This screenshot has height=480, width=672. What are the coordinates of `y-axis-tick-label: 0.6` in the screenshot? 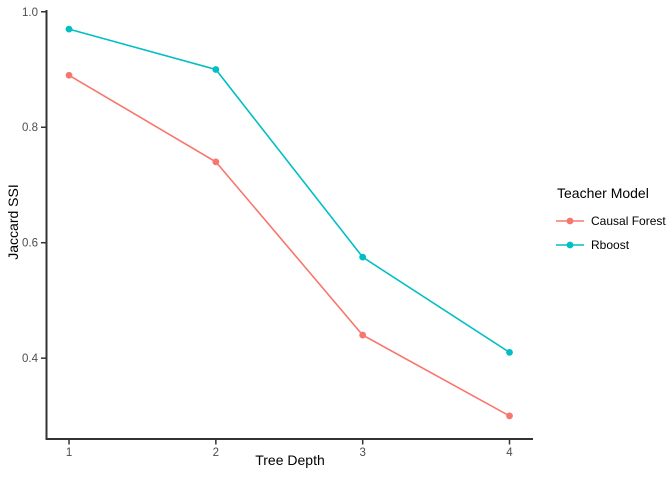 It's located at (30, 244).